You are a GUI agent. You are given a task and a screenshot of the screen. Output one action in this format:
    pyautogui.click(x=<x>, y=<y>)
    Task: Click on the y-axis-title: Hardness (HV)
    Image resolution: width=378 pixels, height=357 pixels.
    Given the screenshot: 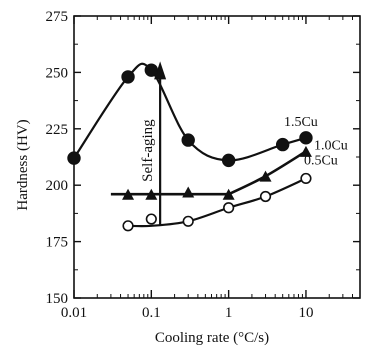 What is the action you would take?
    pyautogui.click(x=23, y=164)
    